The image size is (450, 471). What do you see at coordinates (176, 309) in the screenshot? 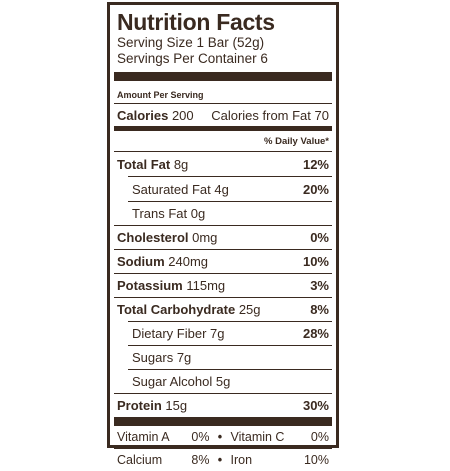
I see `nutrient-name: Total Carbohydrate` at bounding box center [176, 309].